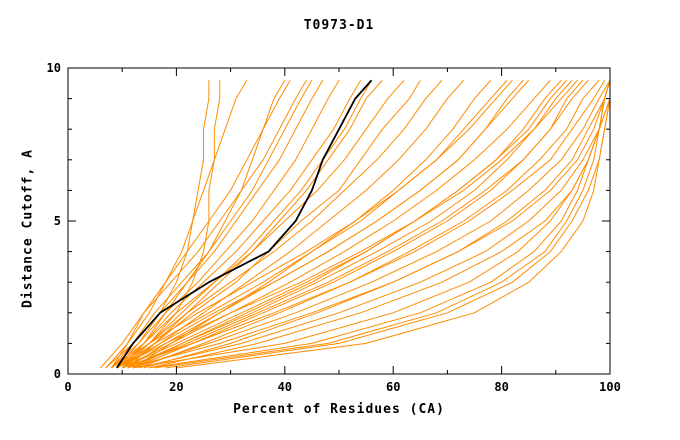 This screenshot has width=680, height=440. Describe the element at coordinates (610, 387) in the screenshot. I see `x-tick-label: 100` at that location.